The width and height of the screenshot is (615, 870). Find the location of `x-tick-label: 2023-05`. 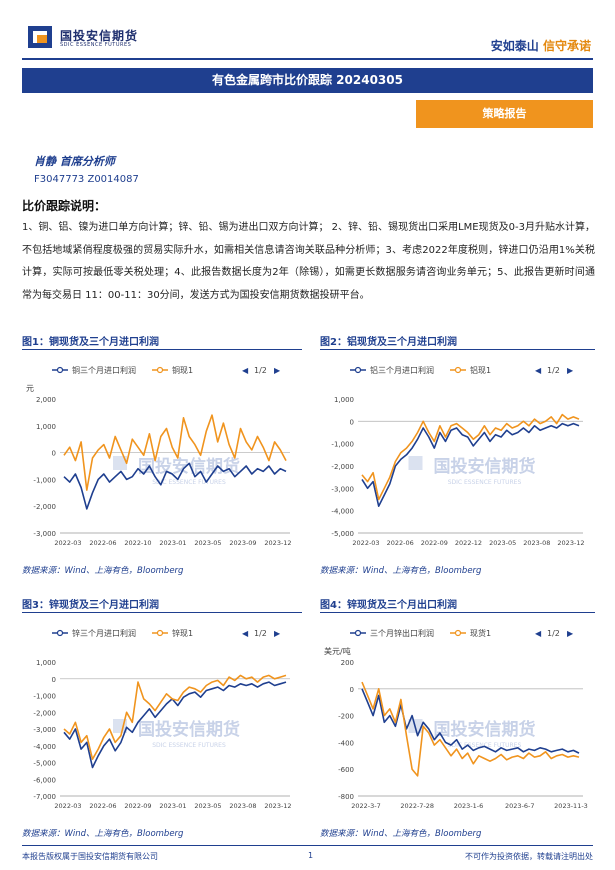

x-tick-label: 2023-05 is located at coordinates (207, 543).